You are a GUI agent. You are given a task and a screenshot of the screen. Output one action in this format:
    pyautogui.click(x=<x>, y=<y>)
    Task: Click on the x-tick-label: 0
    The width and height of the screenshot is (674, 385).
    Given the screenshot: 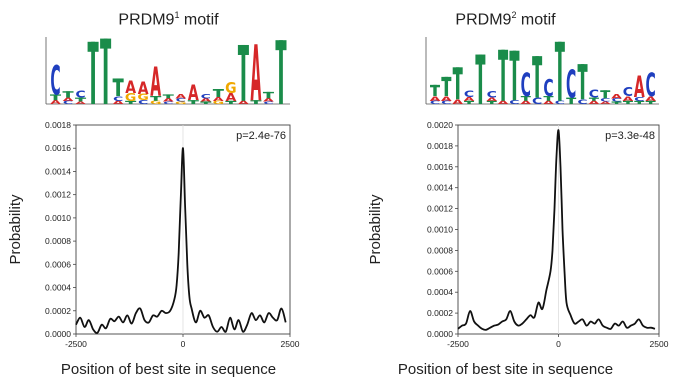 What is the action you would take?
    pyautogui.click(x=183, y=344)
    